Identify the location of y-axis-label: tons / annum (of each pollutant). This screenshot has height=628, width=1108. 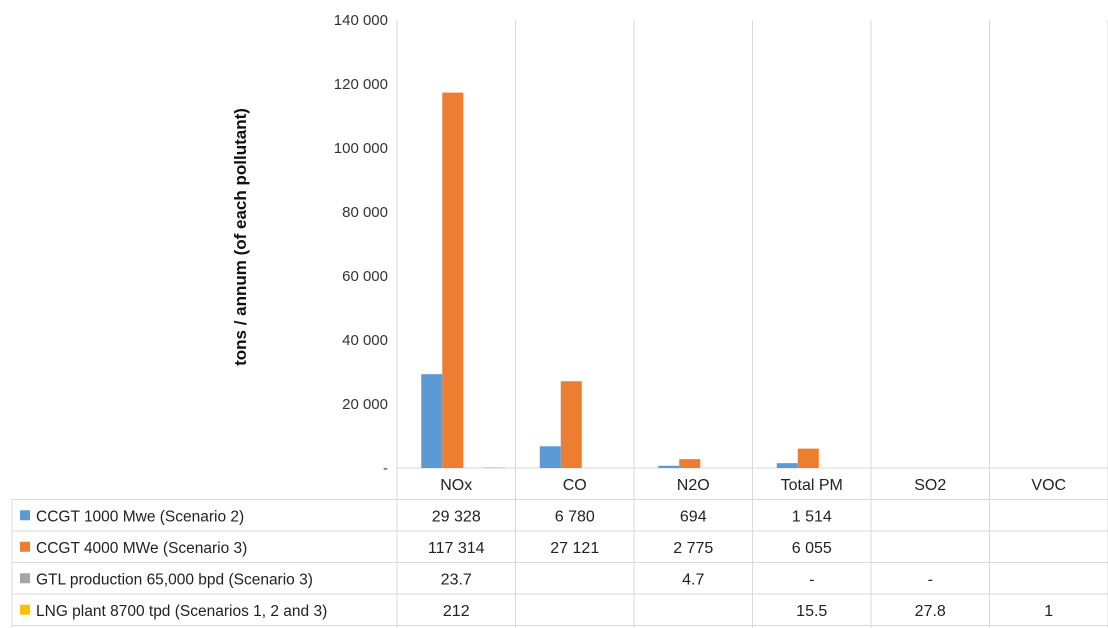
(240, 237).